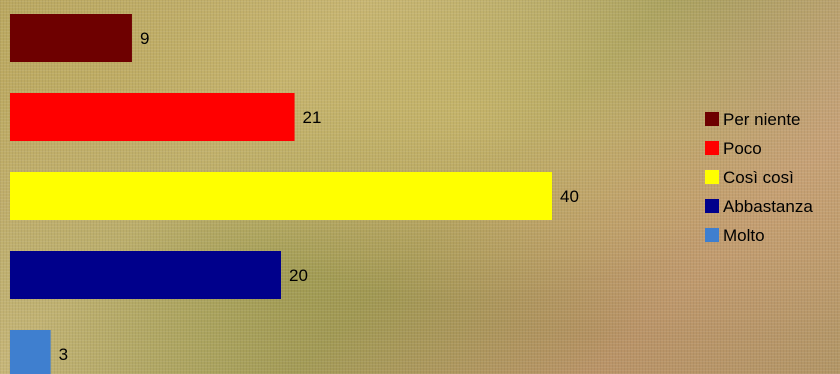 The image size is (840, 374). What do you see at coordinates (63, 354) in the screenshot?
I see `data-label-5: 3` at bounding box center [63, 354].